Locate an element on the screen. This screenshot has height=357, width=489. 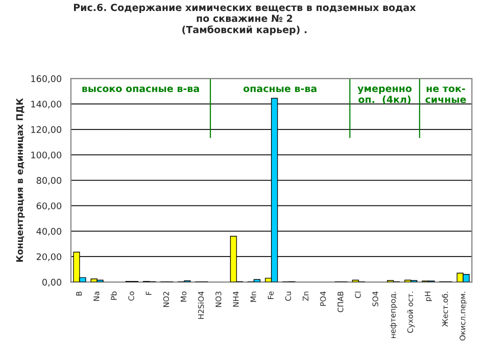
annotation: не ток- сичные is located at coordinates (445, 95).